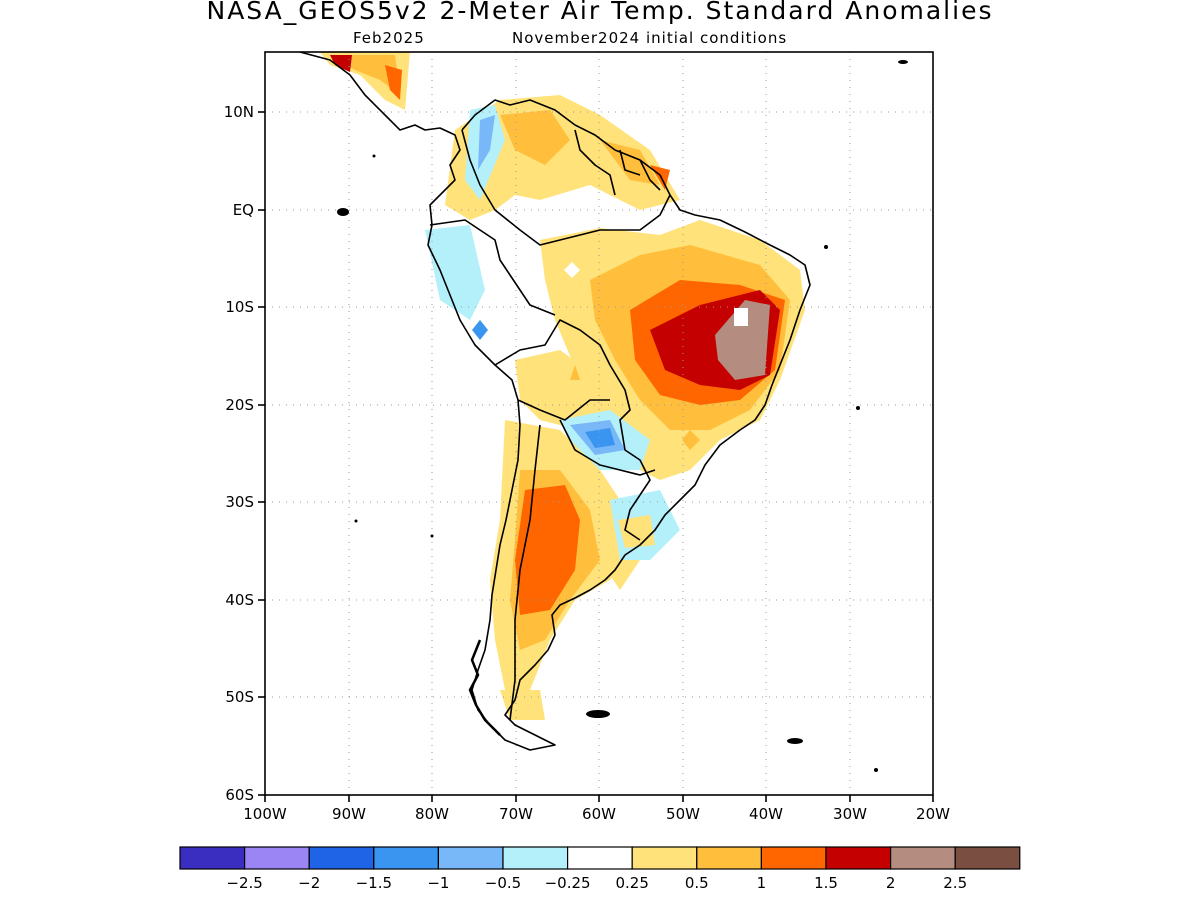 Image resolution: width=1200 pixels, height=900 pixels. Describe the element at coordinates (239, 502) in the screenshot. I see `lat-label-30s: 30S` at that location.